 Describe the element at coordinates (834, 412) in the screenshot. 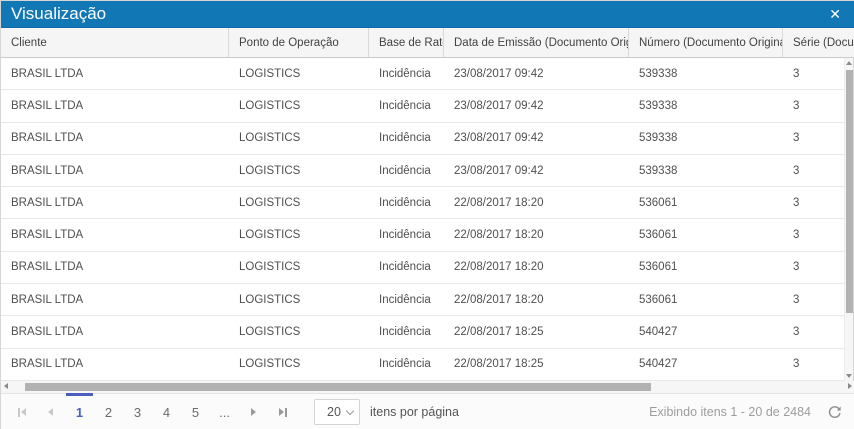

I see `refresh-icon` at that location.